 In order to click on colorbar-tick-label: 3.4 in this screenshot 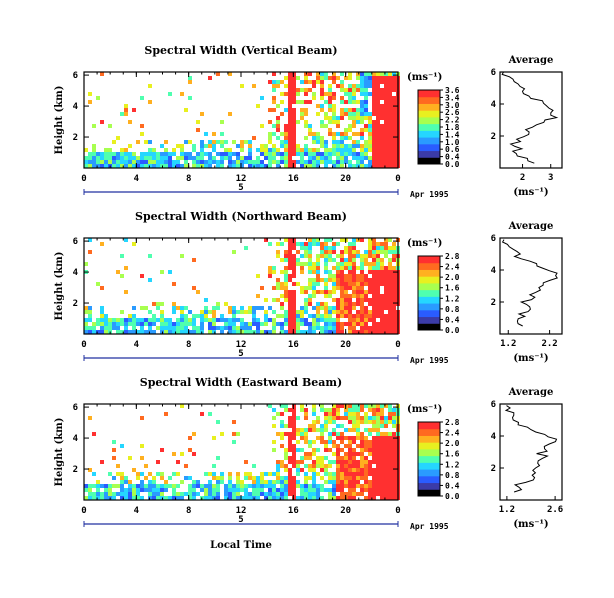, I will do `click(452, 97)`.